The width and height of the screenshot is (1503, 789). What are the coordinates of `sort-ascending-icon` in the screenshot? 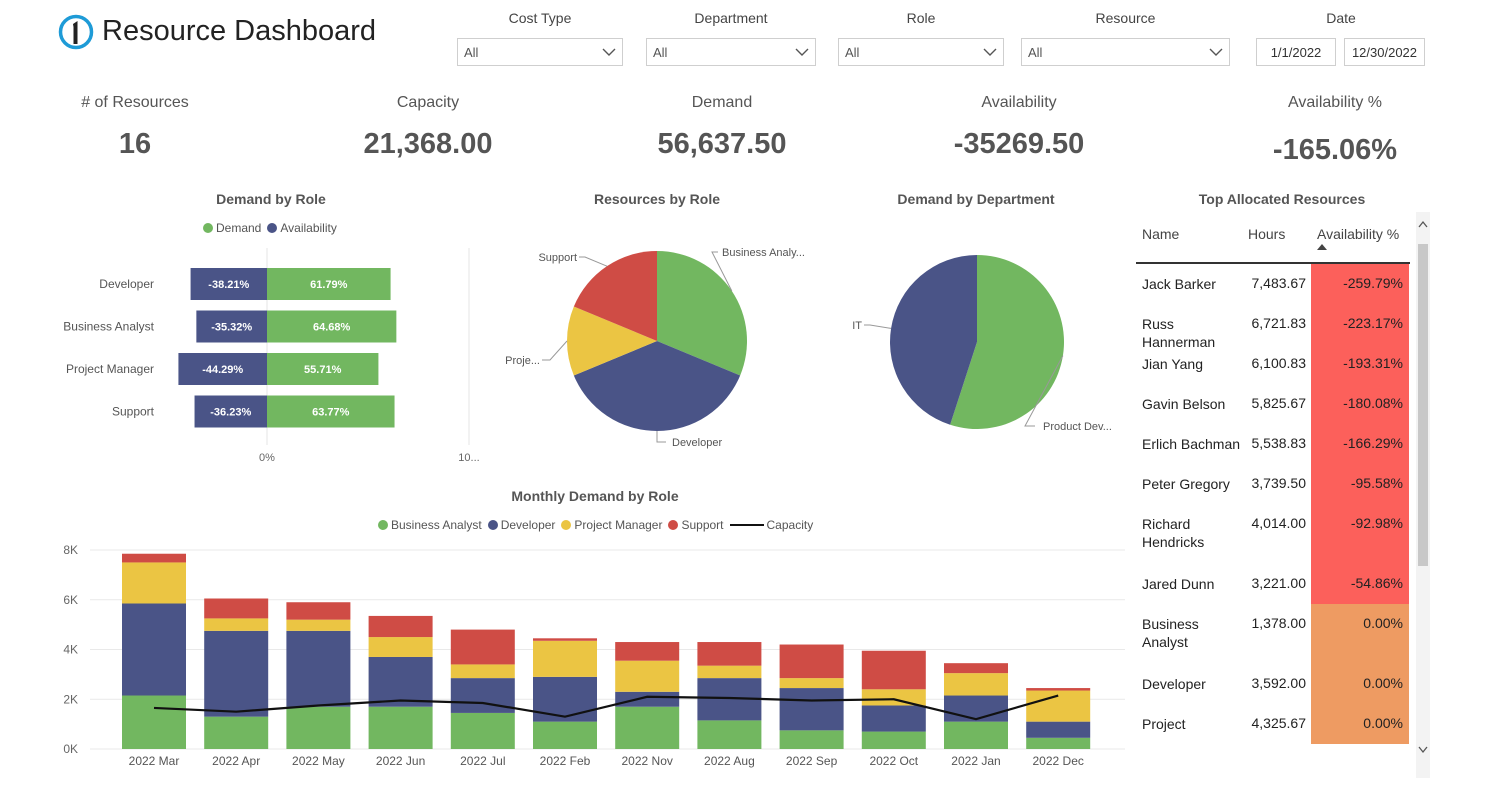 It's located at (1322, 247).